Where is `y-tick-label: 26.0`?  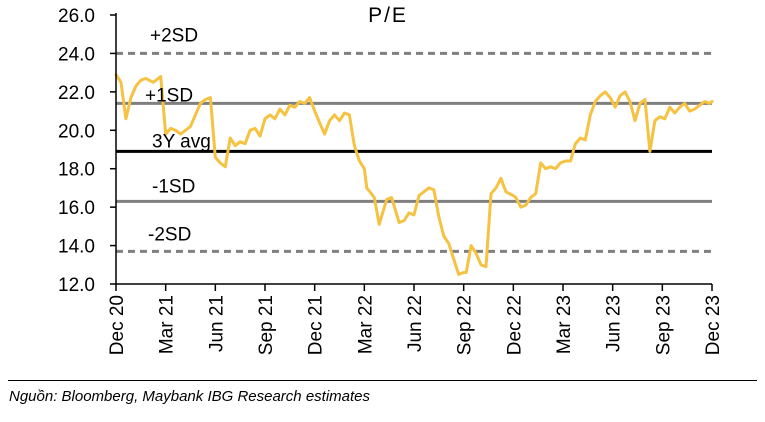 y-tick-label: 26.0 is located at coordinates (76, 16).